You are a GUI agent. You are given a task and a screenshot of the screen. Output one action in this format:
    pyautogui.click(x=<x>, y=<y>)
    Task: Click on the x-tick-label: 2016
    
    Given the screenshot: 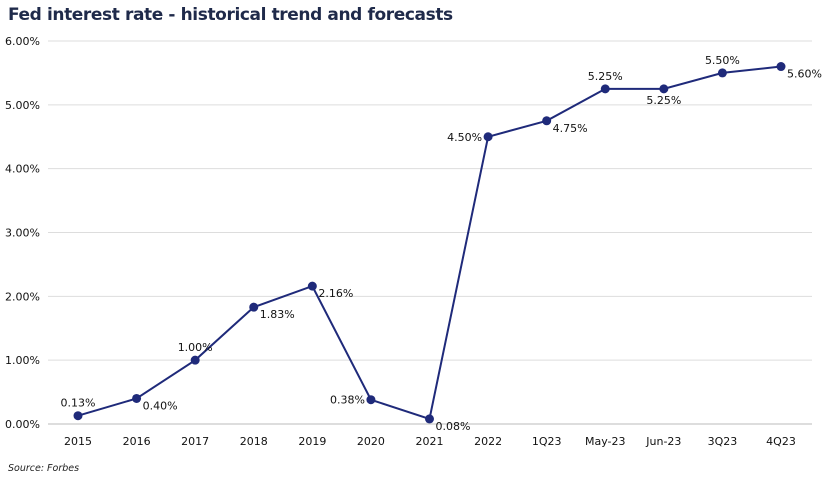 What is the action you would take?
    pyautogui.click(x=137, y=441)
    